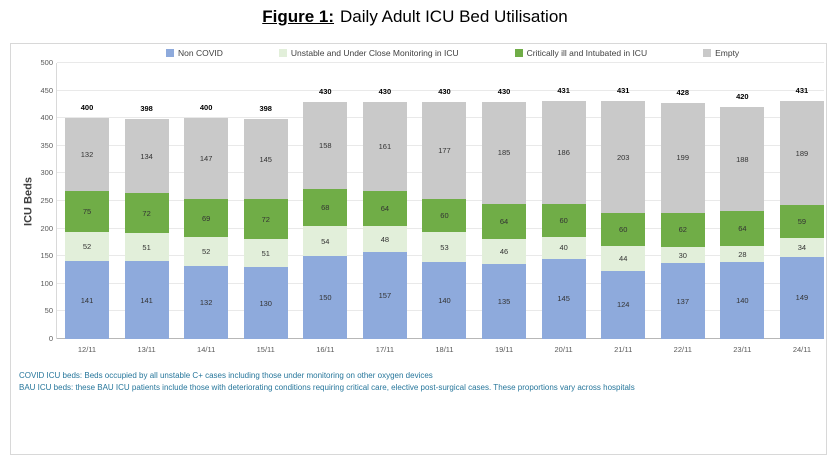  What do you see at coordinates (146, 213) in the screenshot?
I see `segment-value-label: 72` at bounding box center [146, 213].